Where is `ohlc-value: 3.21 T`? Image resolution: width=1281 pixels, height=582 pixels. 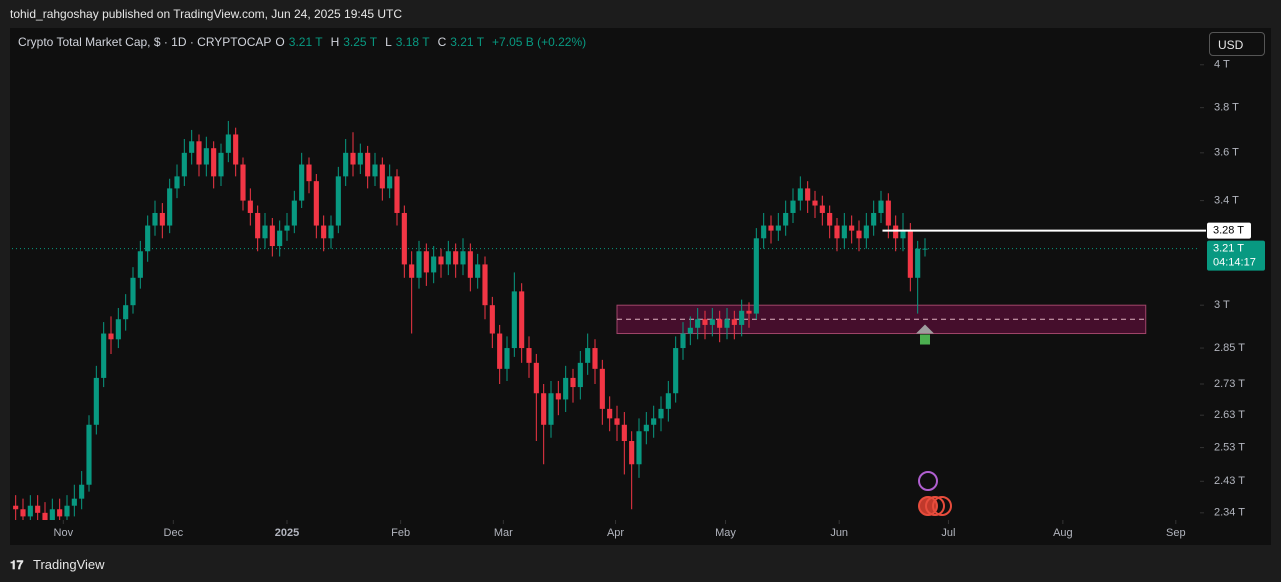 ohlc-value: 3.21 T is located at coordinates (467, 42).